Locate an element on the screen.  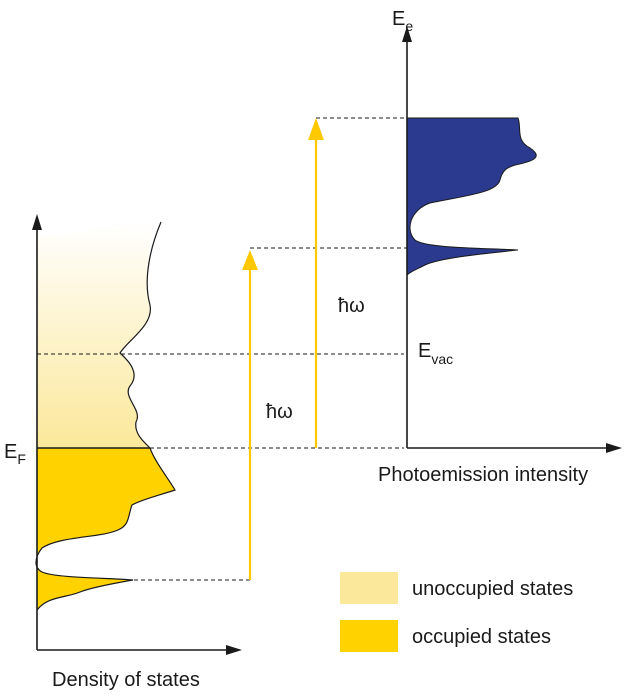
dos-curve is located at coordinates (105, 416).